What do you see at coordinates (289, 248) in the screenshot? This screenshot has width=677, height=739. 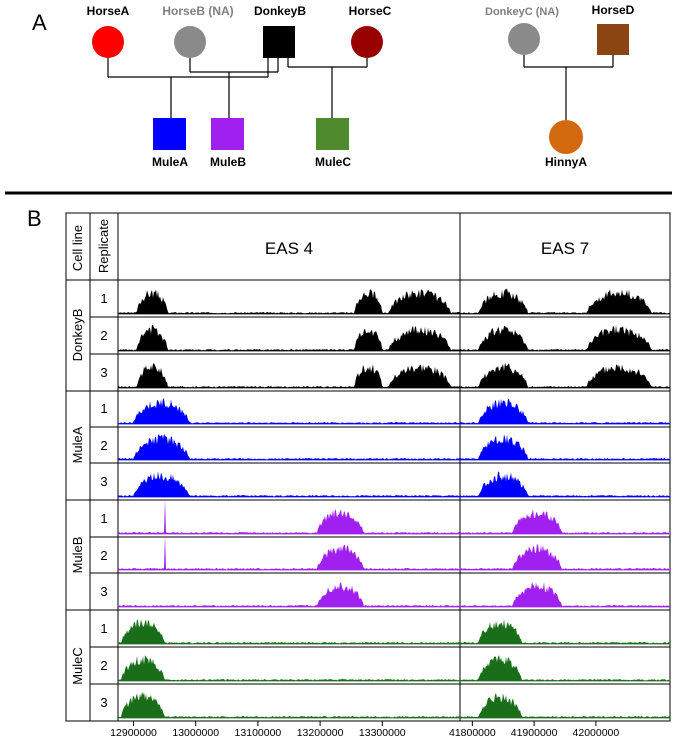 I see `region-header-eas4: EAS 4` at bounding box center [289, 248].